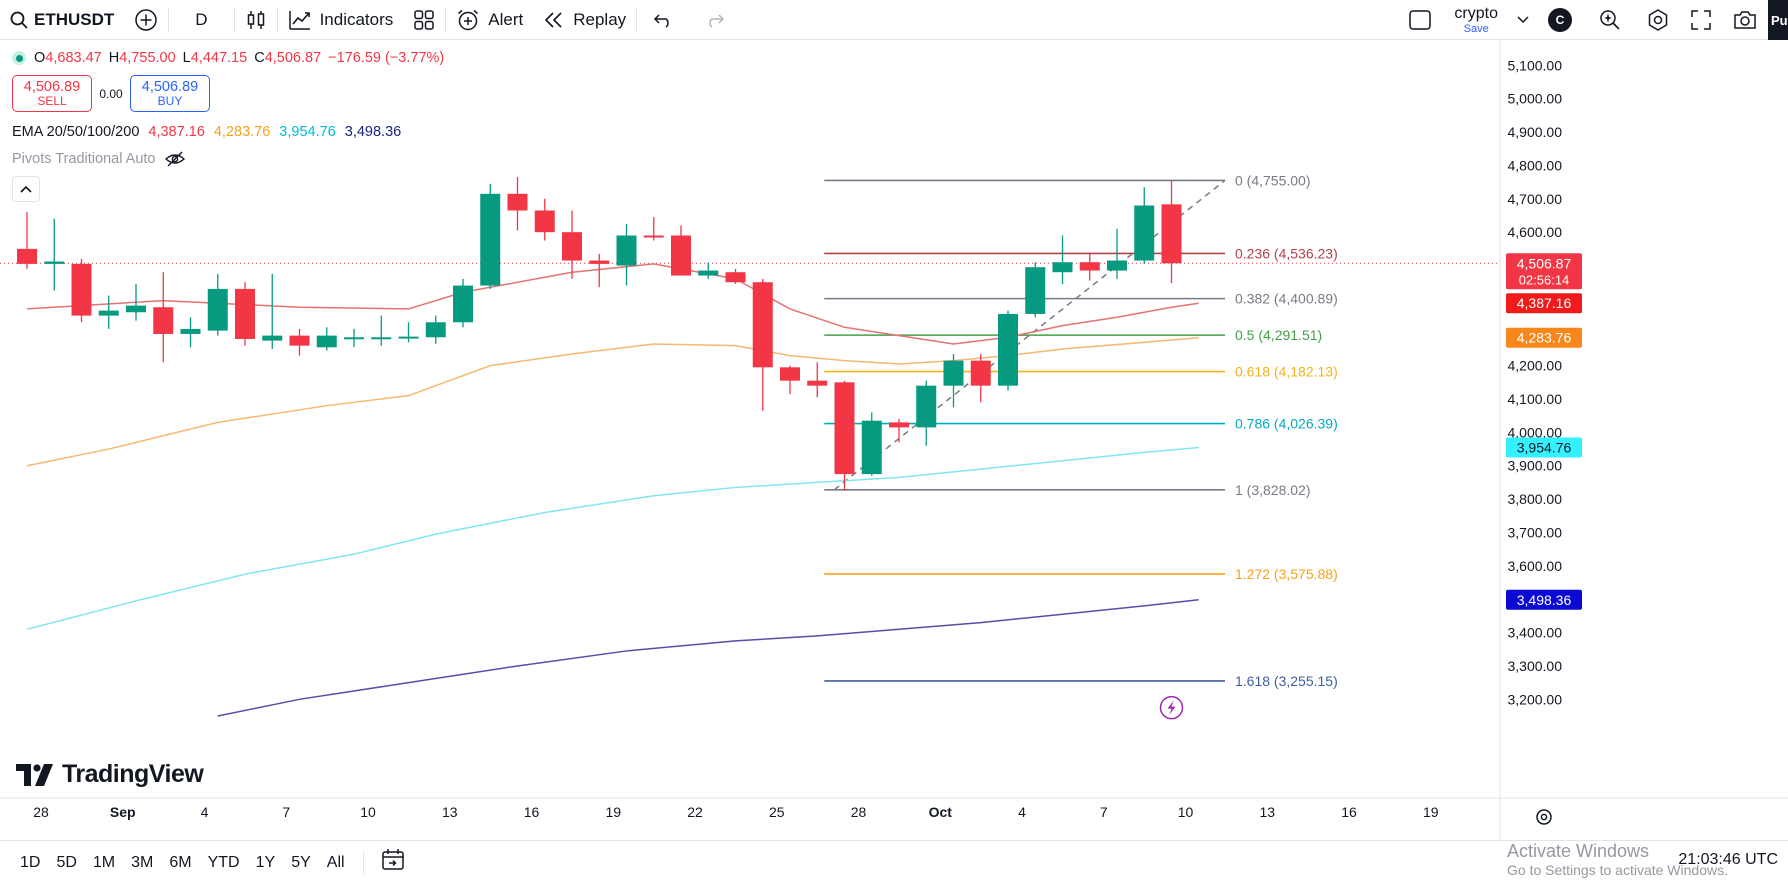 Image resolution: width=1788 pixels, height=884 pixels. What do you see at coordinates (1701, 20) in the screenshot?
I see `fullscreen-button` at bounding box center [1701, 20].